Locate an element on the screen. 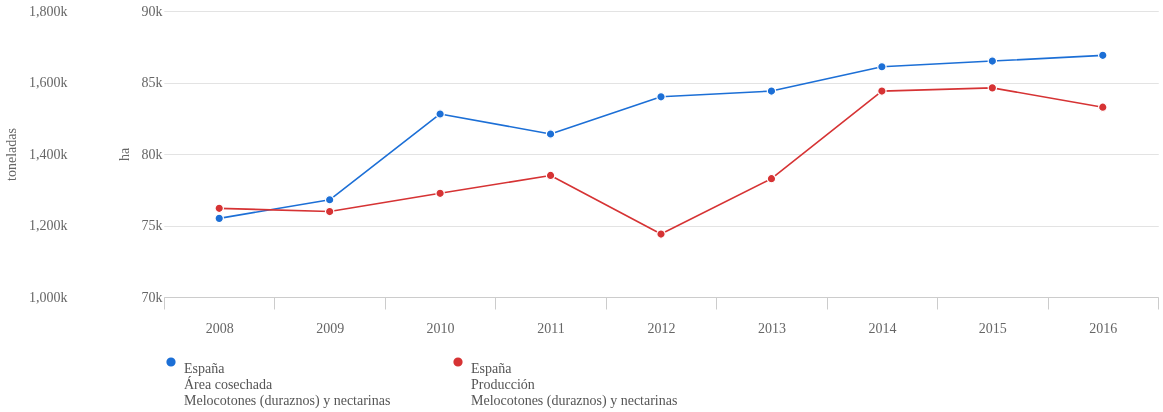 The width and height of the screenshot is (1163, 412). y-axis-title: toneladas is located at coordinates (11, 154).